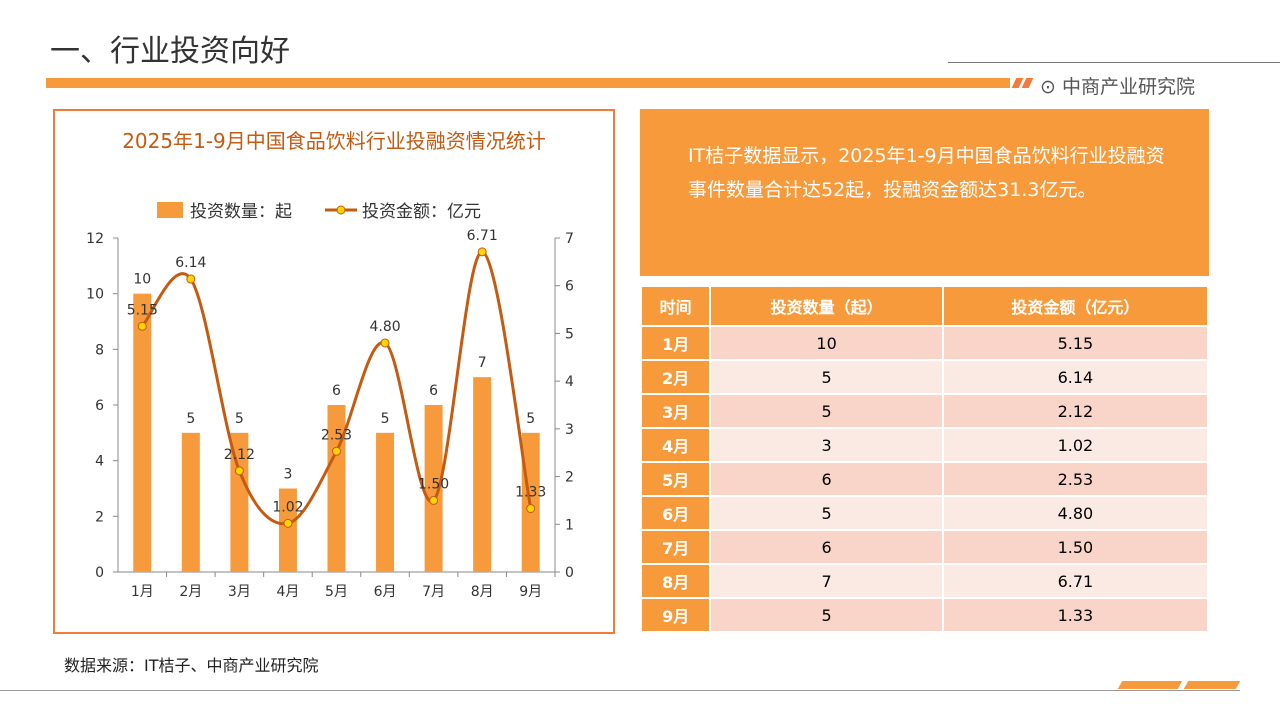 Image resolution: width=1280 pixels, height=720 pixels. What do you see at coordinates (826, 306) in the screenshot?
I see `col-header: 投资数量（起）` at bounding box center [826, 306].